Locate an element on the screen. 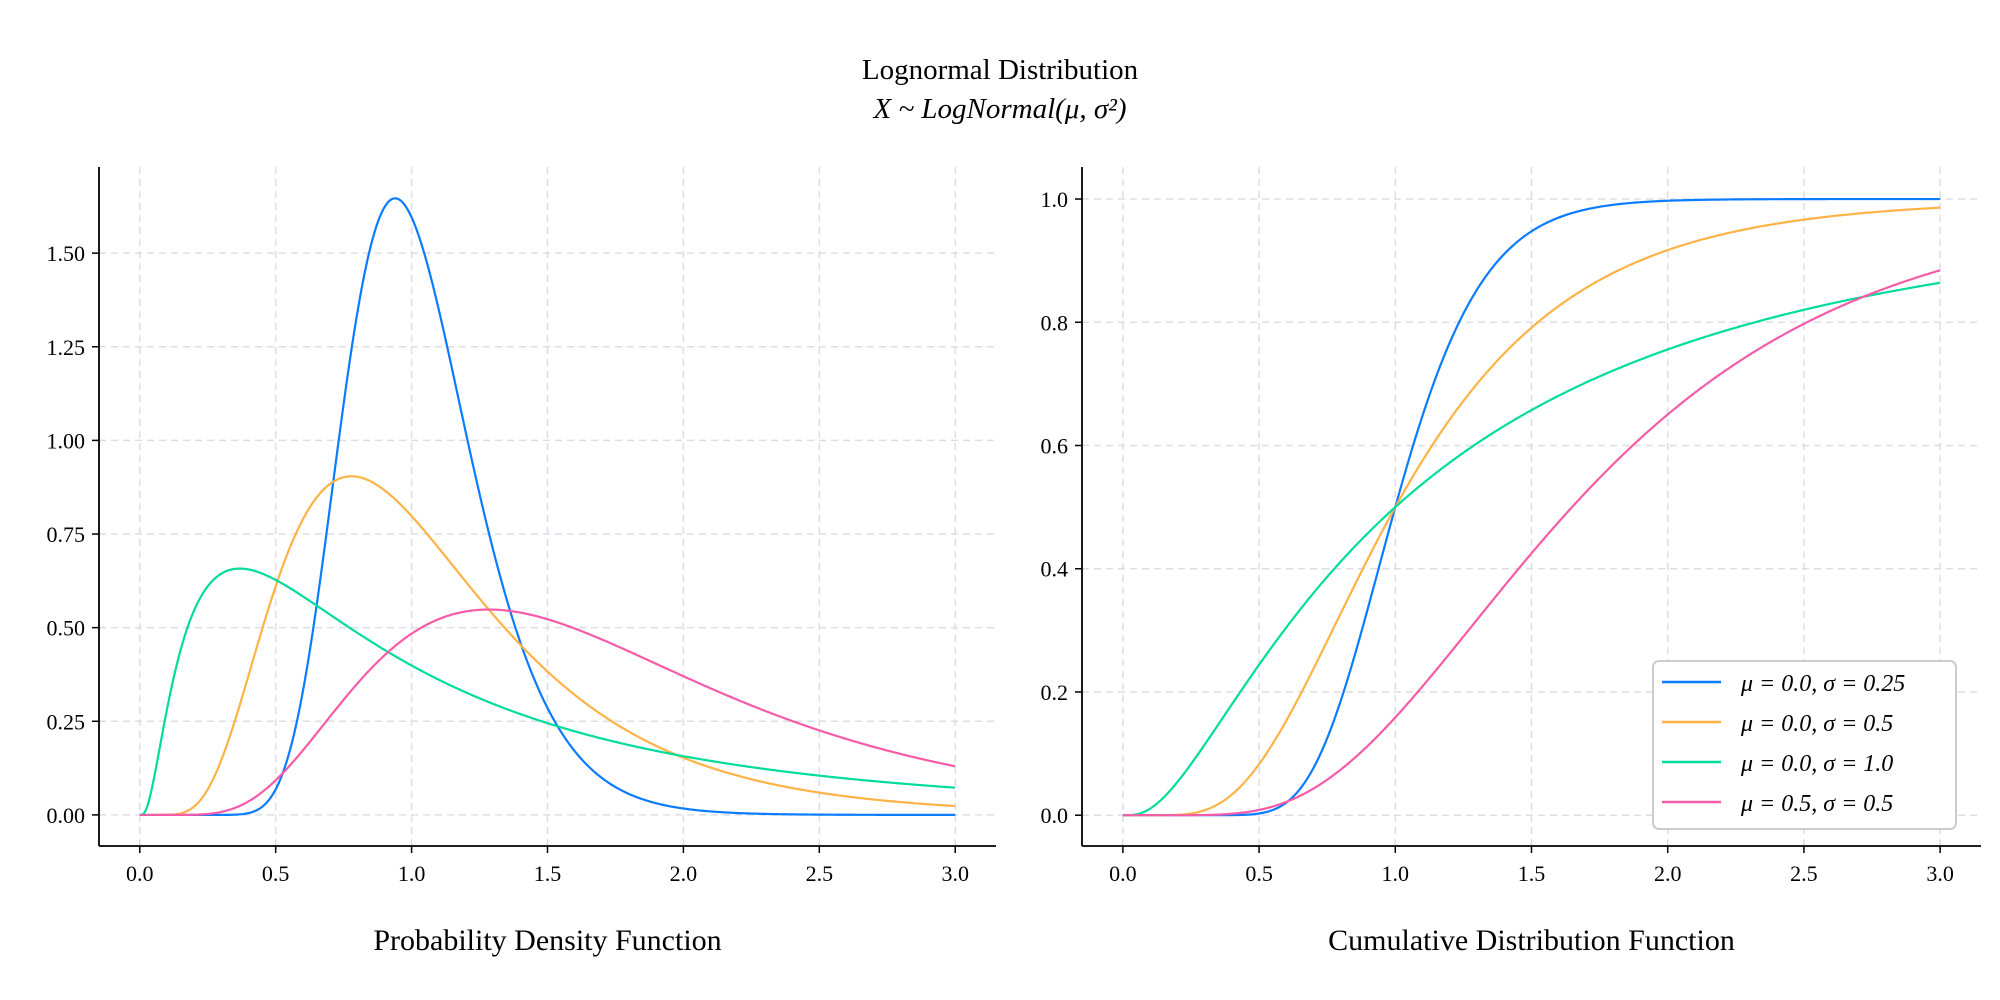 The image size is (2000, 1000). x-axis-label: Cumulative Distribution Function is located at coordinates (1531, 940).